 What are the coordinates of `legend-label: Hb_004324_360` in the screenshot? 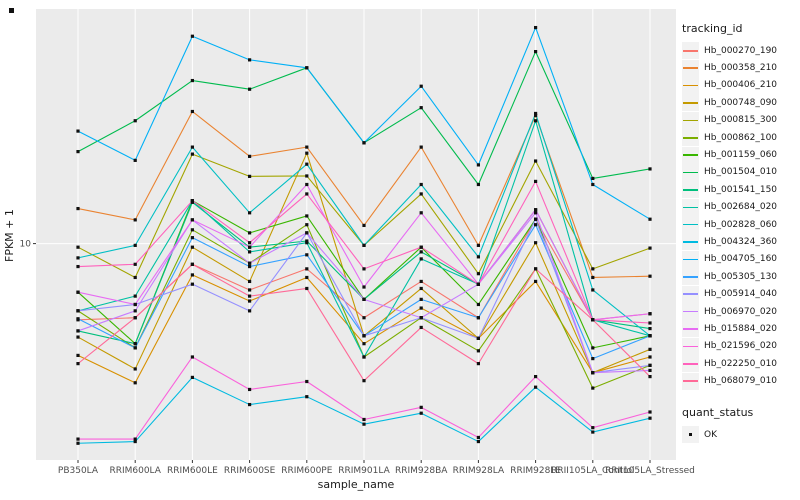 It's located at (741, 241).